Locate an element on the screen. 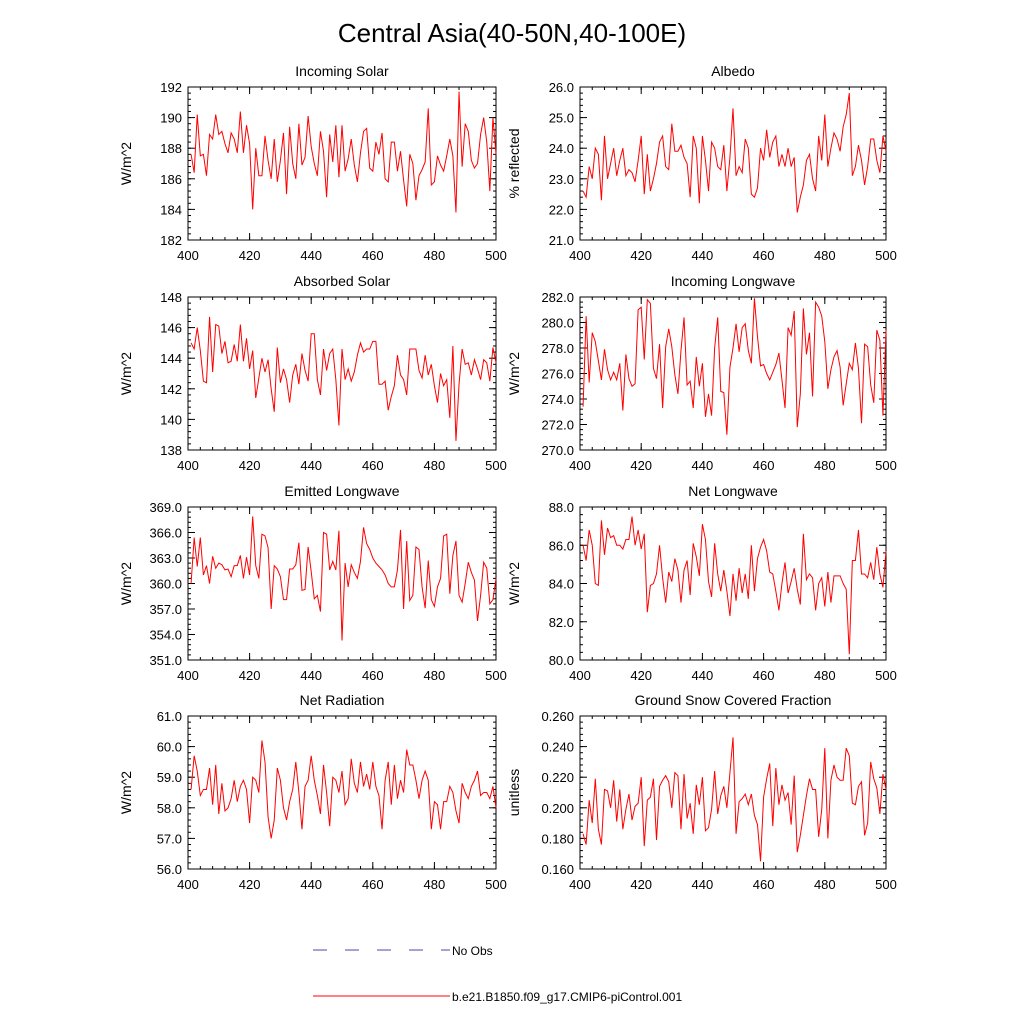 The width and height of the screenshot is (1024, 1024). y-tick-label: 144 is located at coordinates (171, 358).